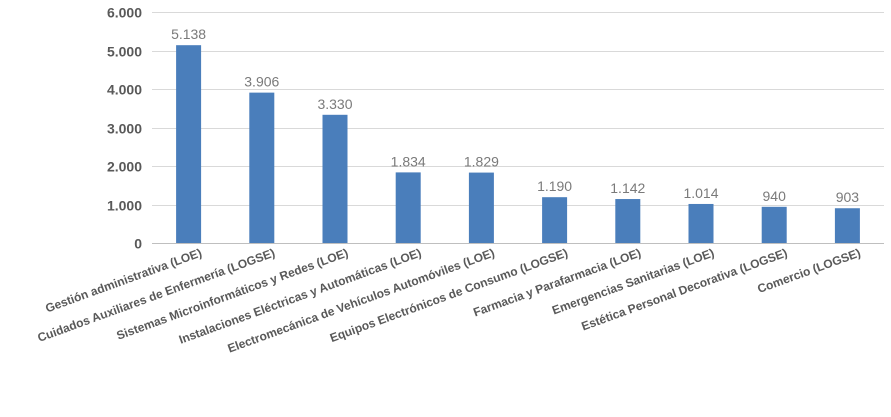  I want to click on y-tick-label: 4.000, so click(124, 90).